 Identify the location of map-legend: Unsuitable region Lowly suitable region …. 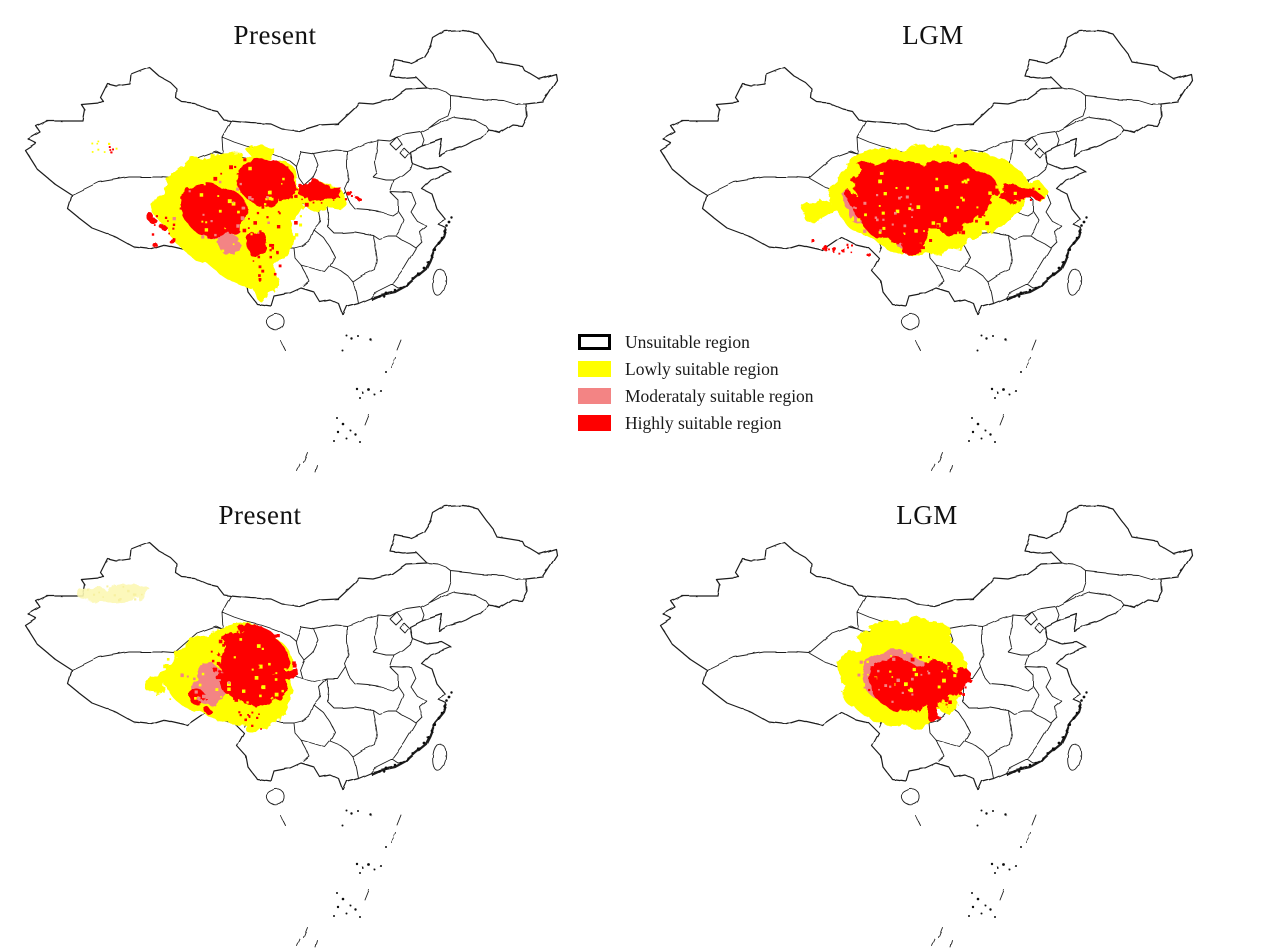
(696, 386).